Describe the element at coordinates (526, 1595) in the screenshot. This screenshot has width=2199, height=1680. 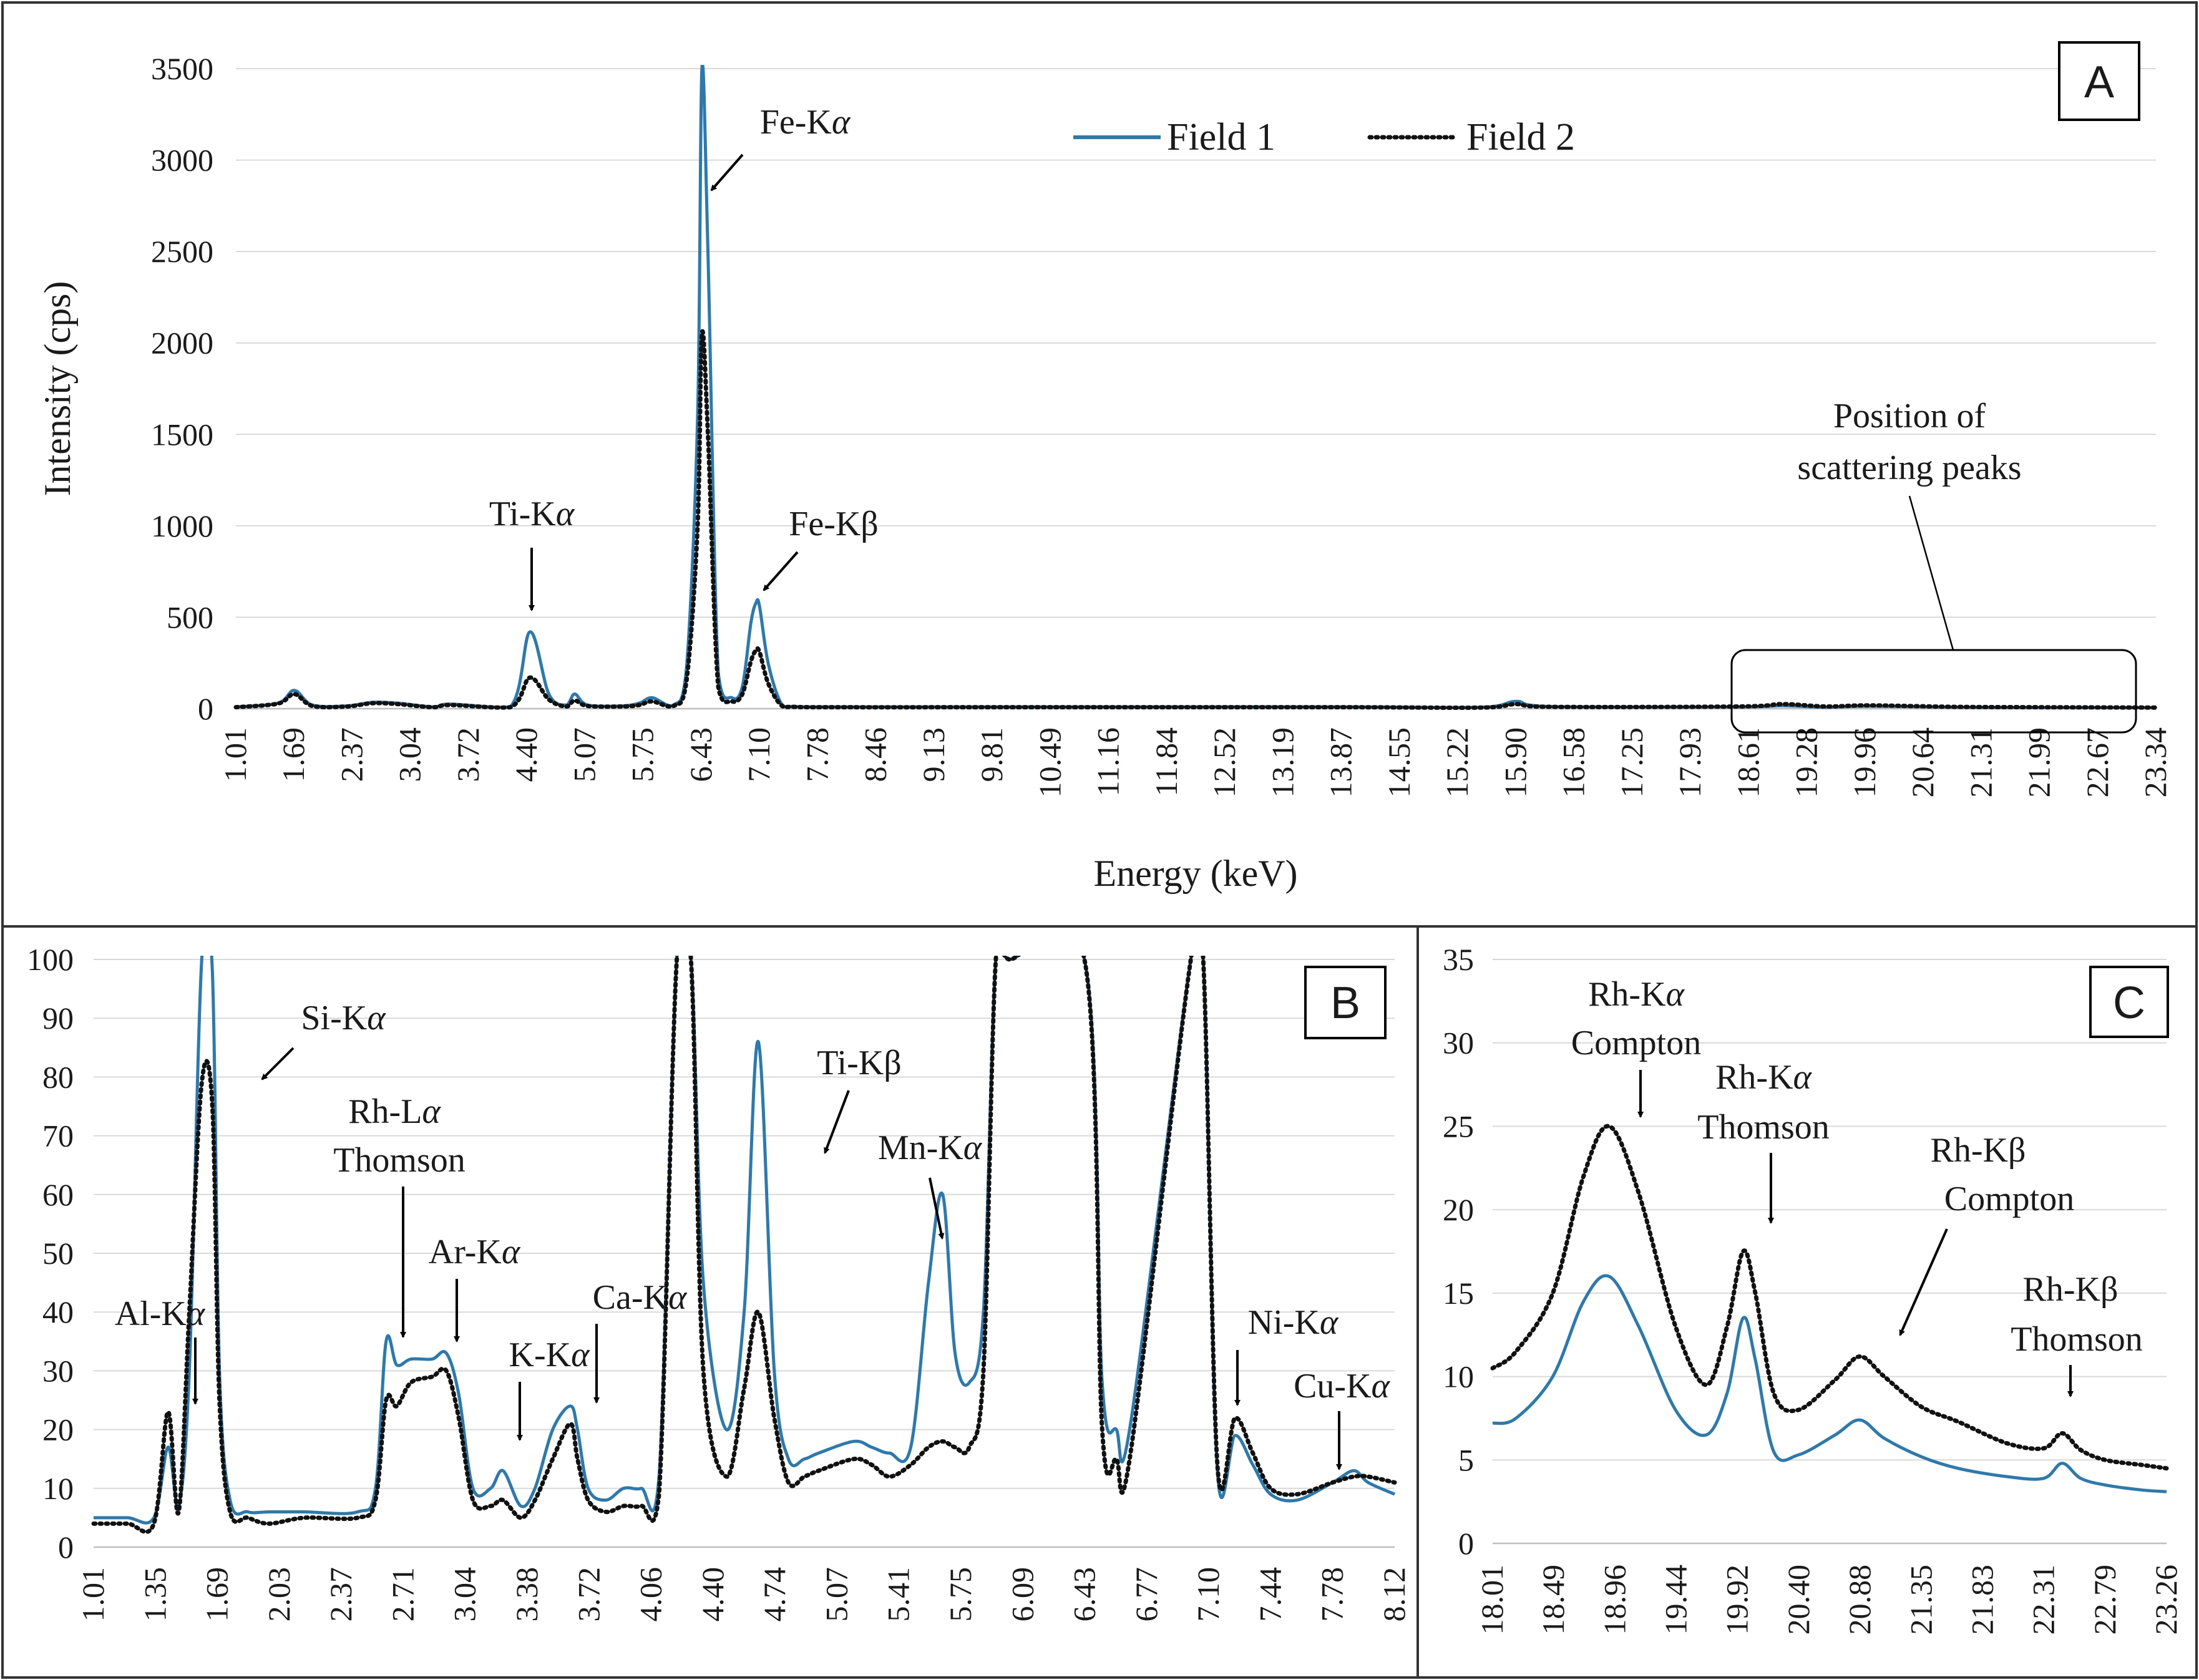
I see `x-tick-label: 3.38` at that location.